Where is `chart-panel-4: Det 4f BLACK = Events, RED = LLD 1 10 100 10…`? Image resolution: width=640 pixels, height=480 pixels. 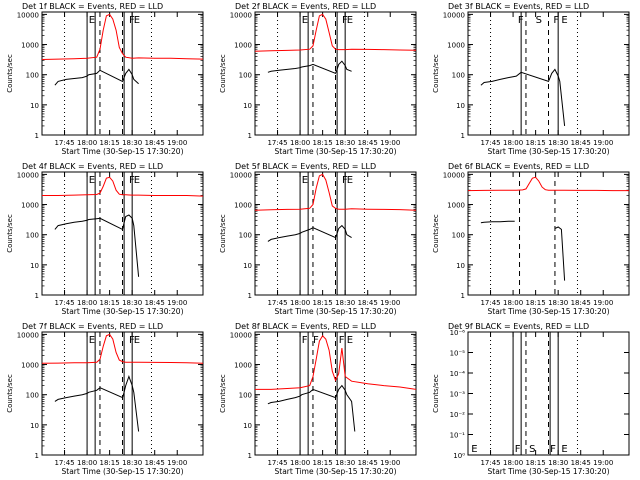 chart-panel-4: Det 4f BLACK = Events, RED = LLD 1 10 100 10… is located at coordinates (105, 239).